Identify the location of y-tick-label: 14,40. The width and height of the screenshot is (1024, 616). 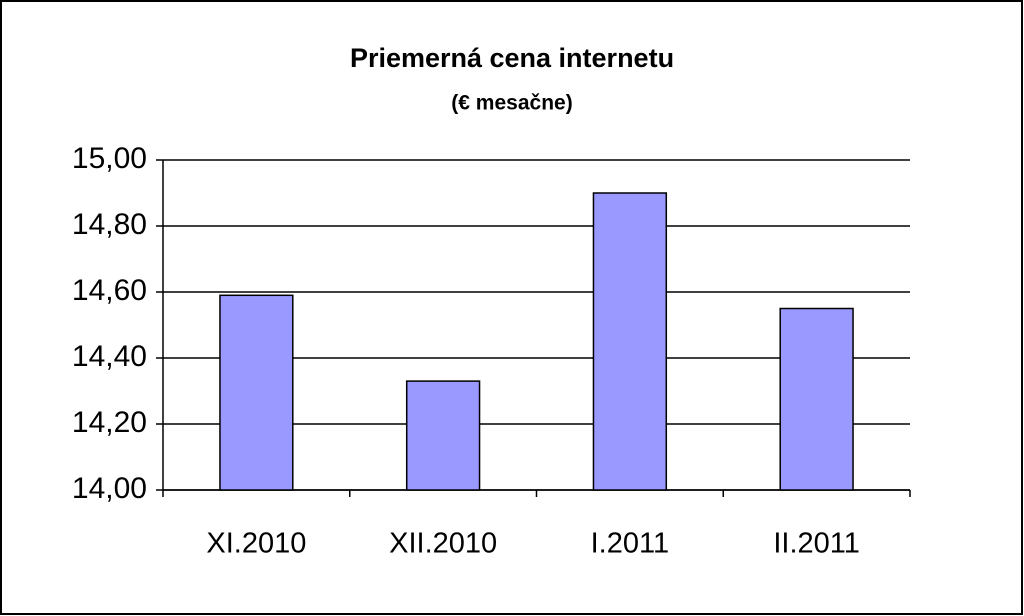
(109, 356).